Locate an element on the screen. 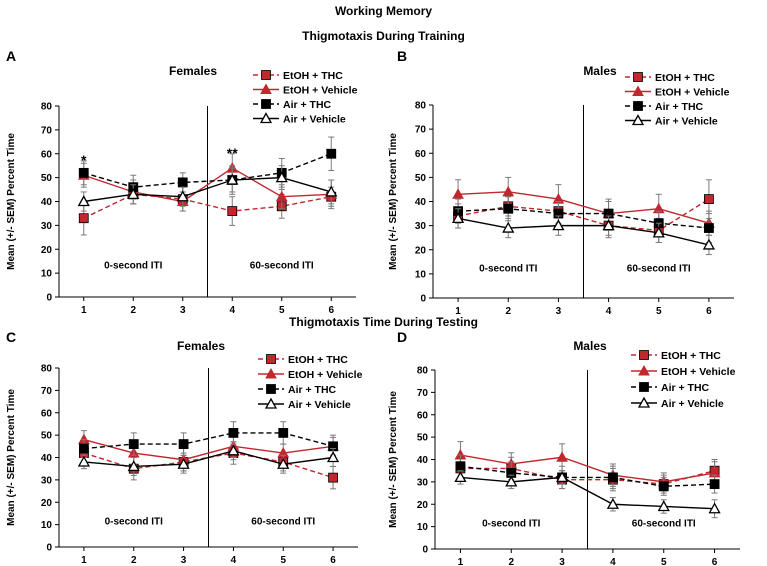 This screenshot has height=566, width=767. phase-label: 60-second ITI is located at coordinates (283, 522).